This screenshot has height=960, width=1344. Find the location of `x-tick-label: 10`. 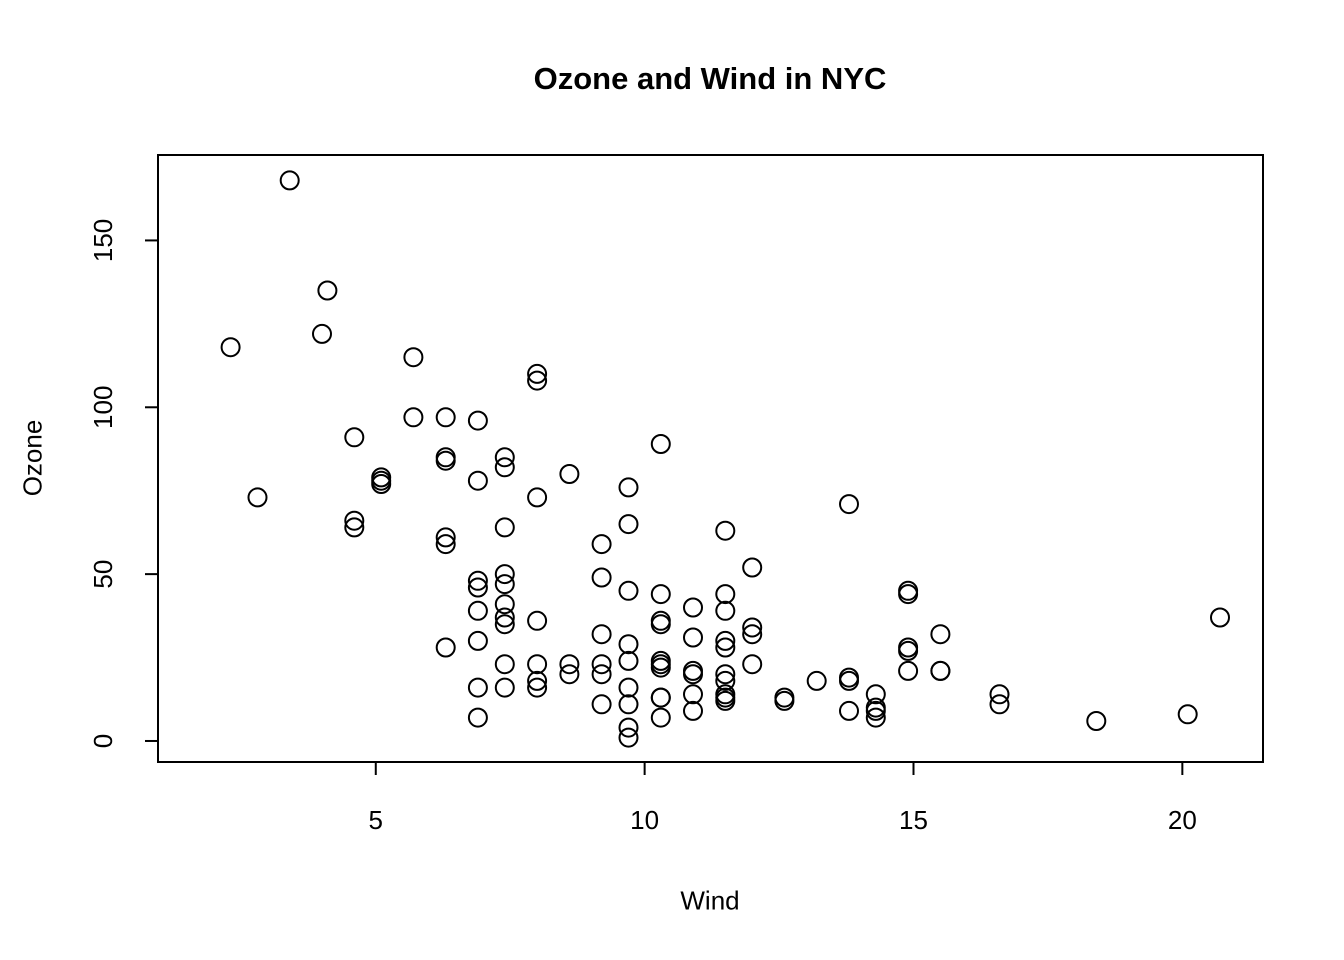

x-tick-label: 10 is located at coordinates (644, 820).